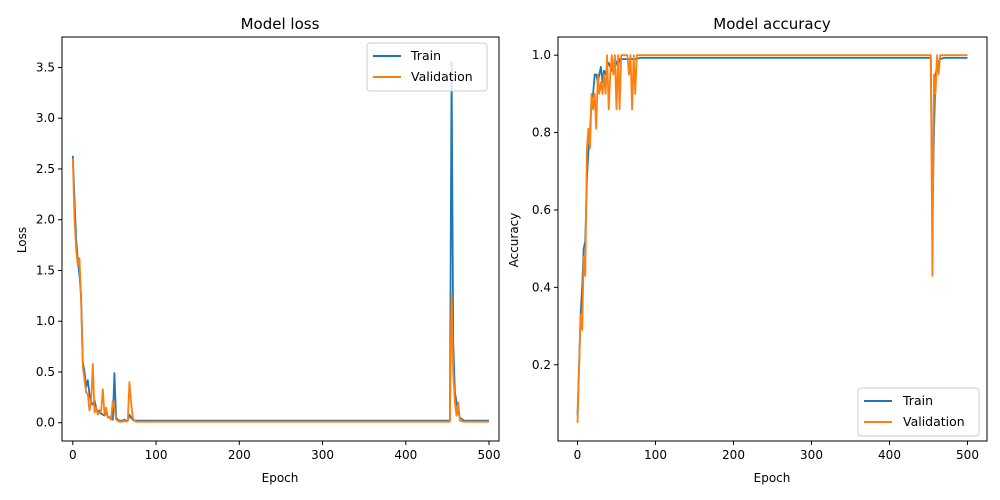 This screenshot has height=500, width=1000. Describe the element at coordinates (280, 24) in the screenshot. I see `loss-title: Model loss` at that location.